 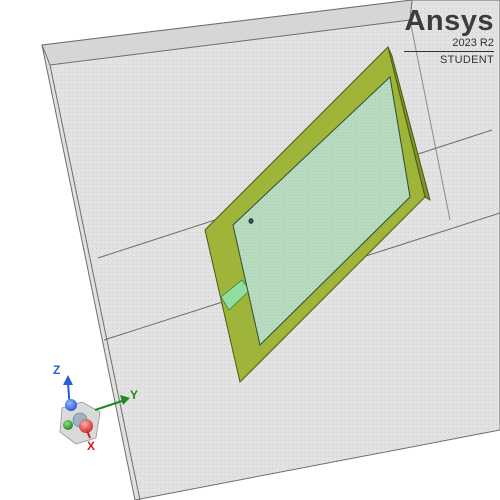 I want to click on logo-edition: STUDENT, so click(x=466, y=60).